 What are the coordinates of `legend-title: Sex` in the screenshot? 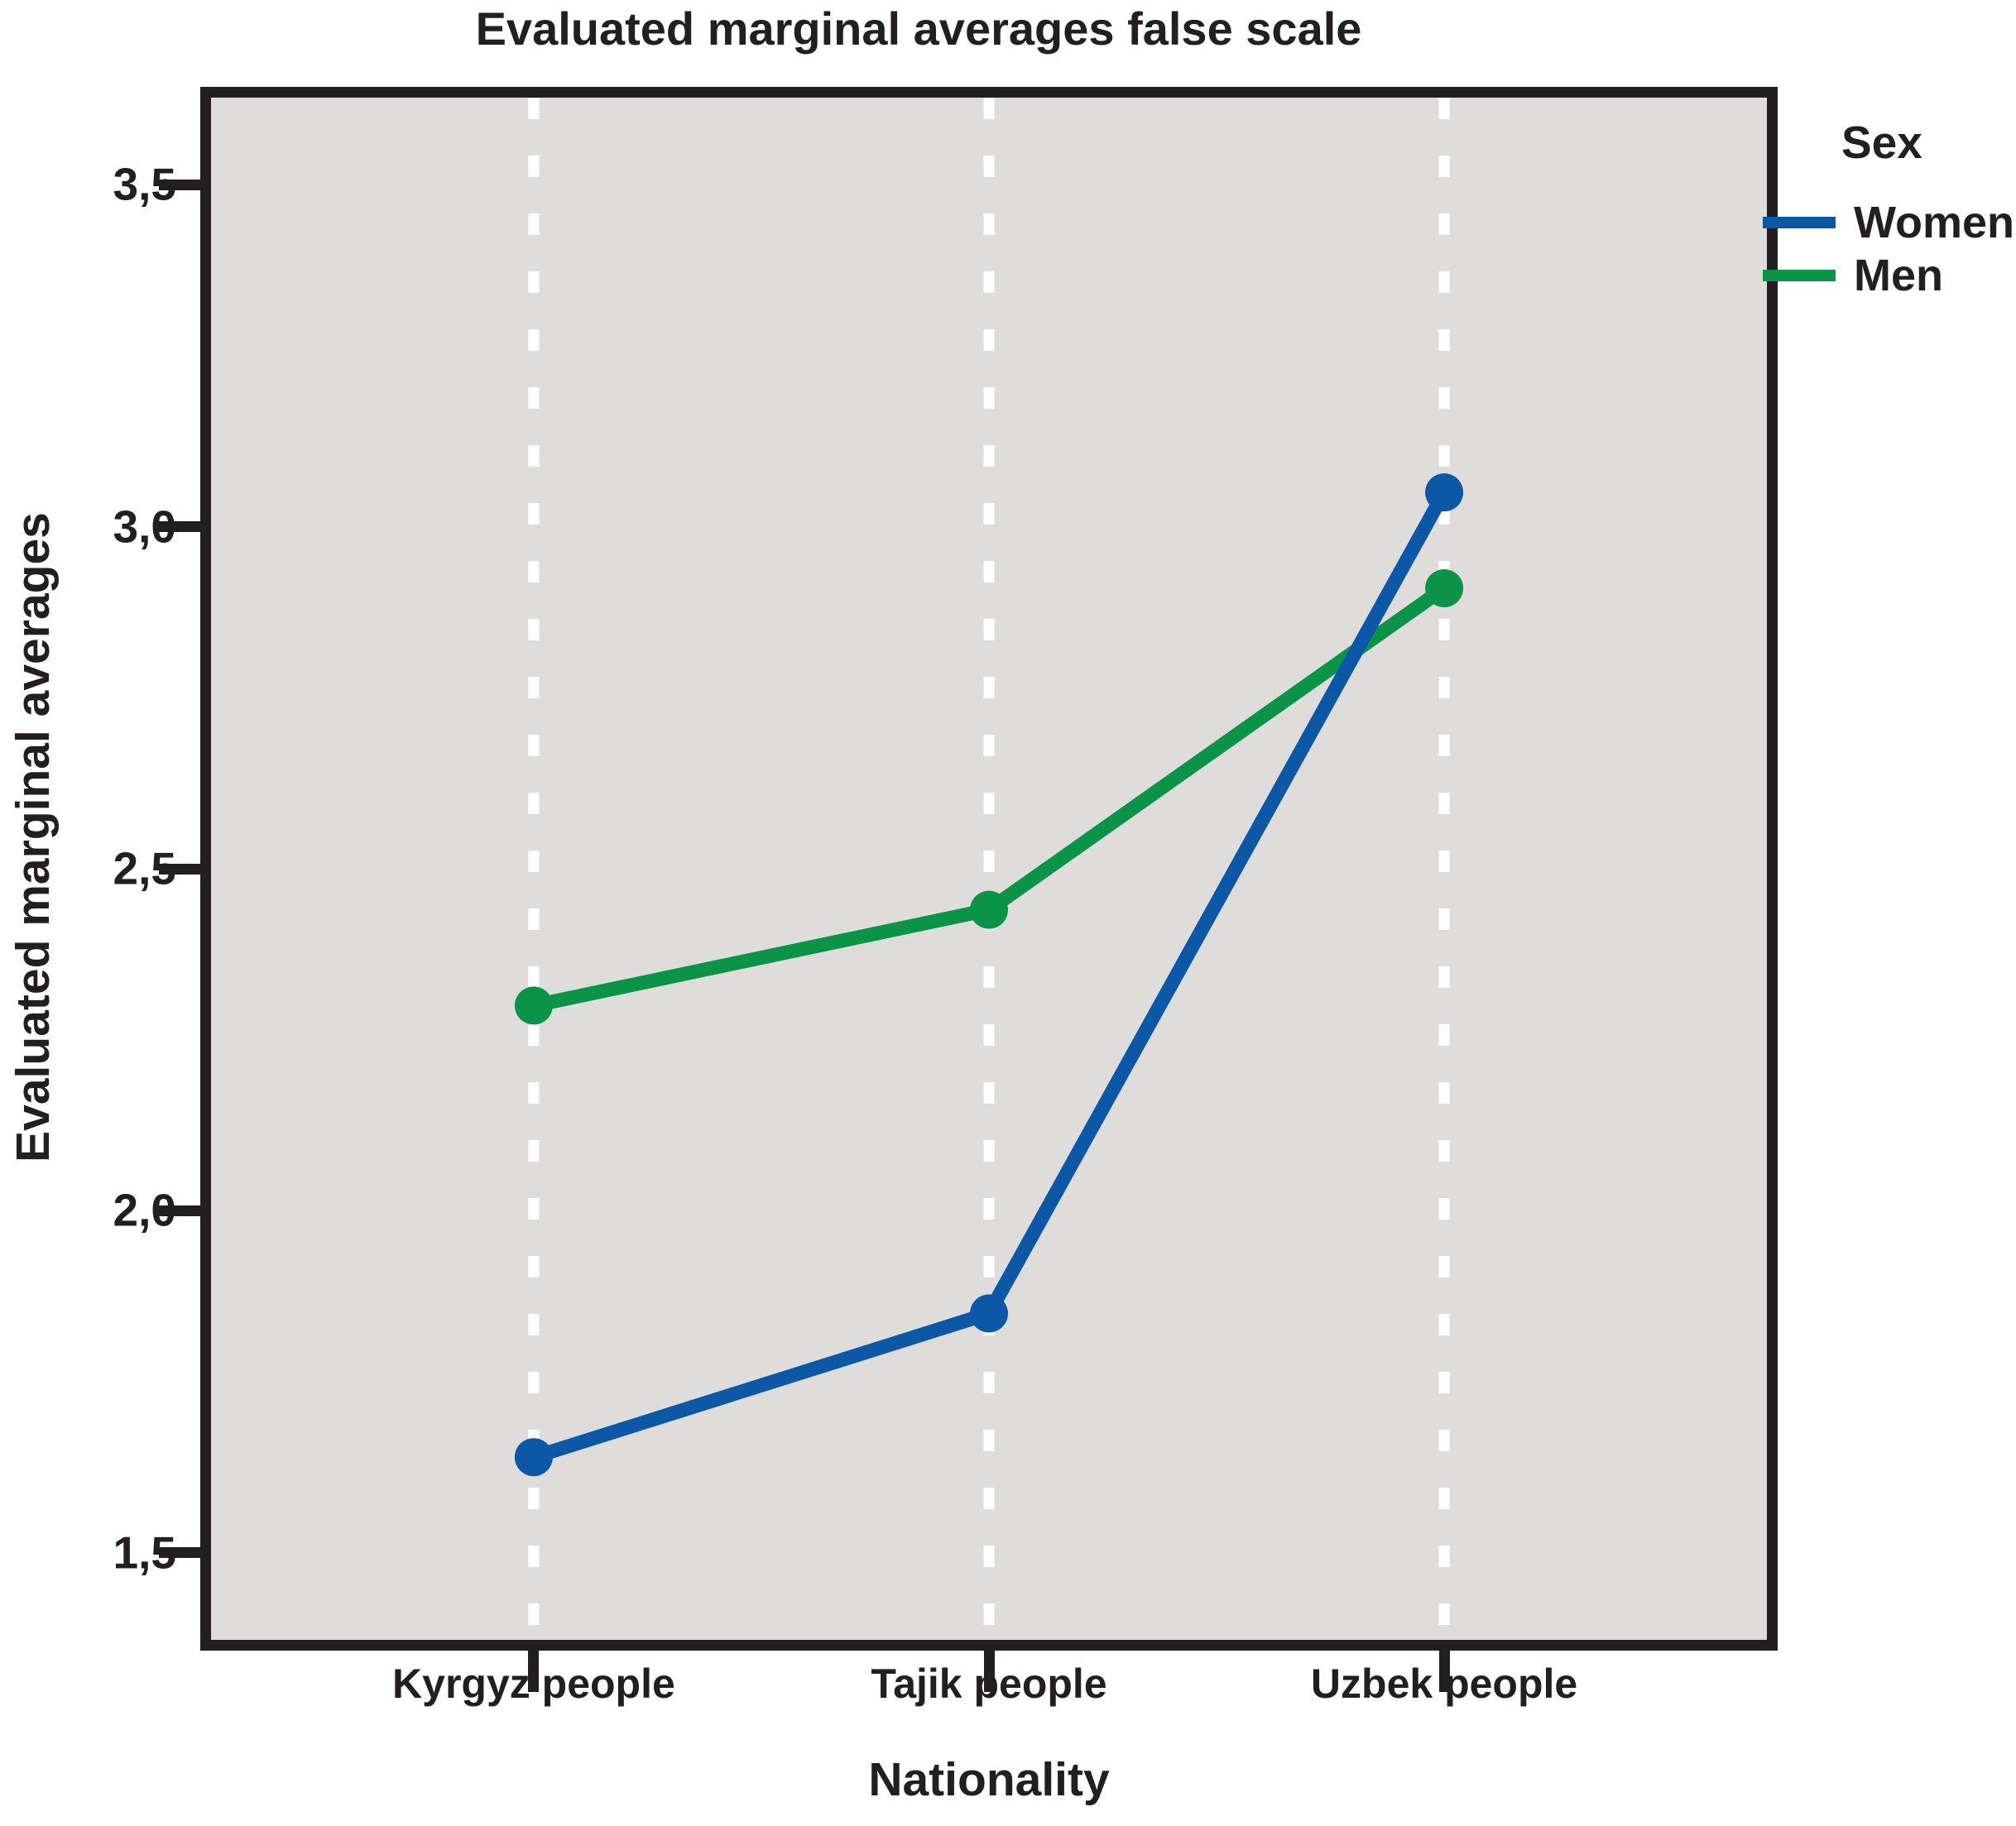 It's located at (1881, 142).